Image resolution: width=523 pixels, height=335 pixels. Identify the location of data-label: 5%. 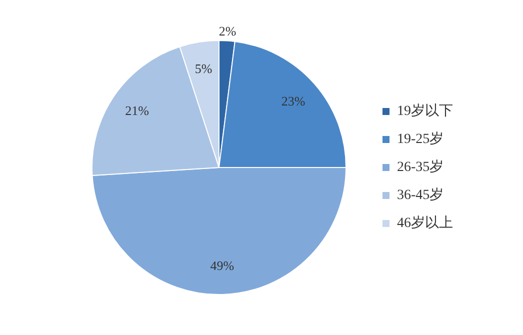
(203, 68).